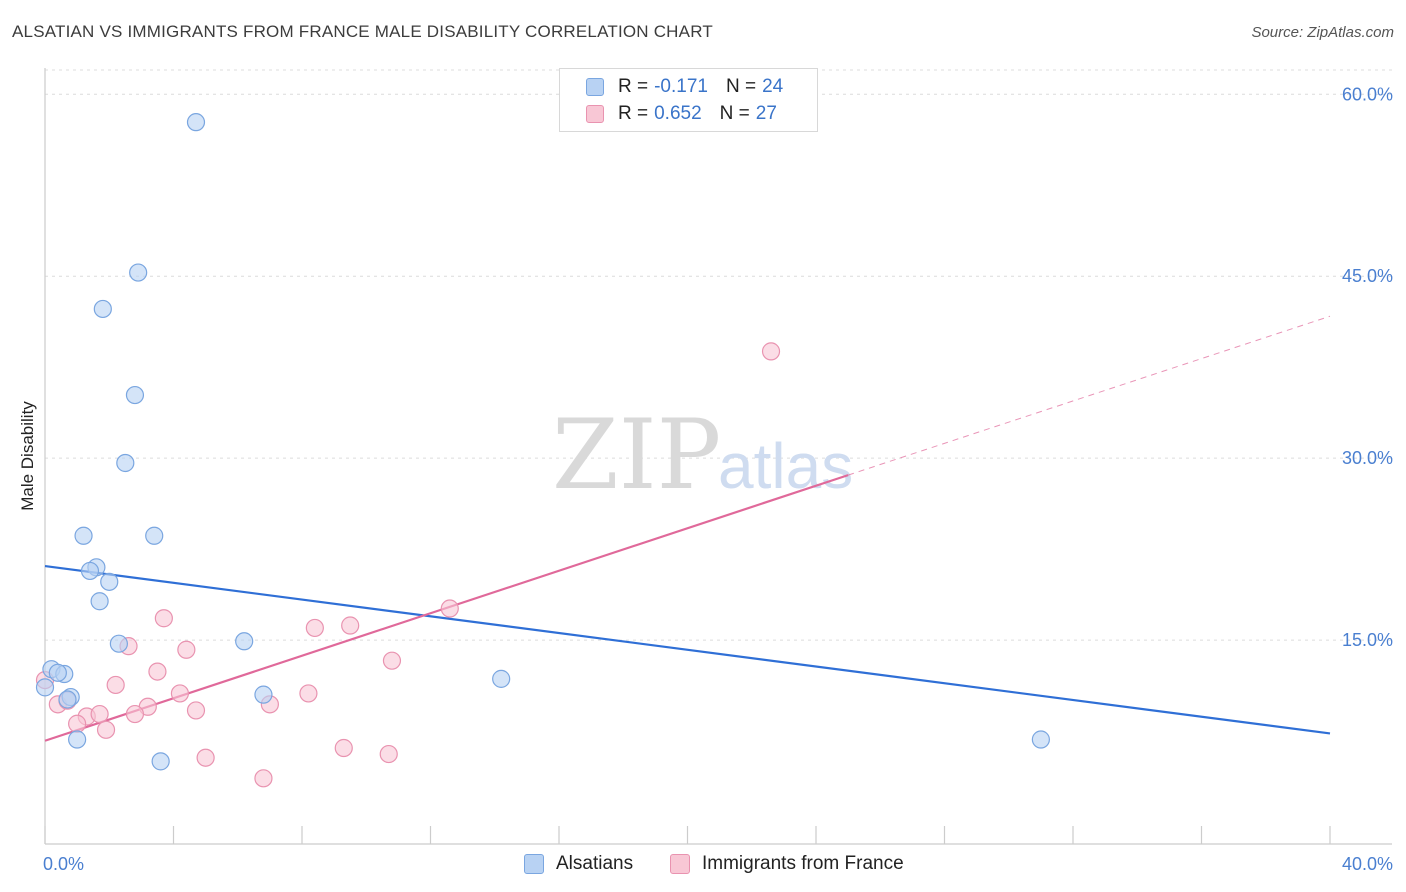  Describe the element at coordinates (1367, 640) in the screenshot. I see `y-tick-label: 15.0%` at that location.